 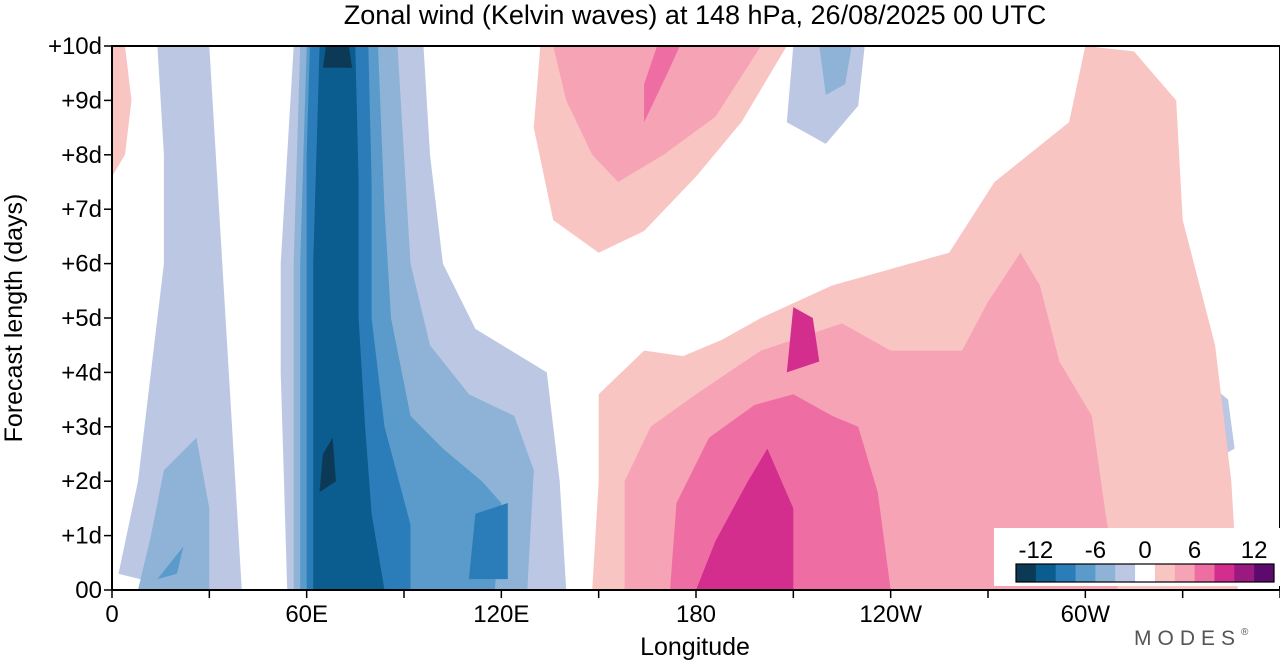 What do you see at coordinates (1194, 550) in the screenshot?
I see `colorbar-tick-label: 6` at bounding box center [1194, 550].